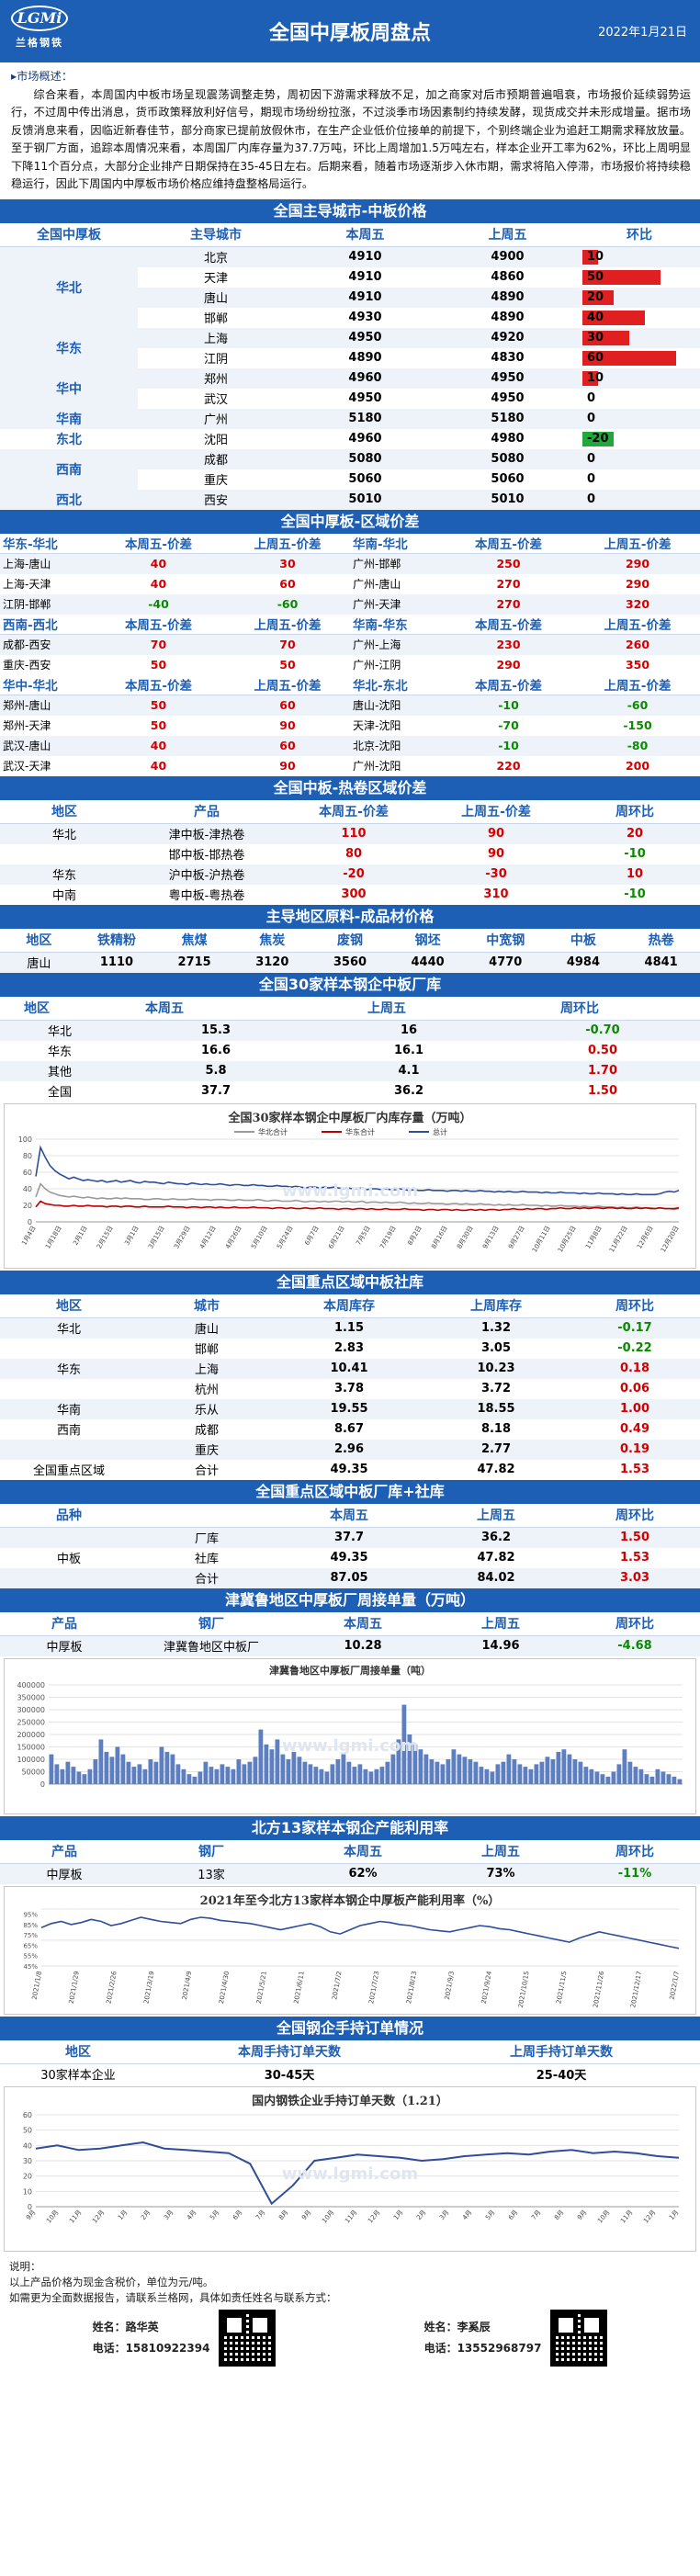  I want to click on city-cell: 邯郸, so click(215, 319).